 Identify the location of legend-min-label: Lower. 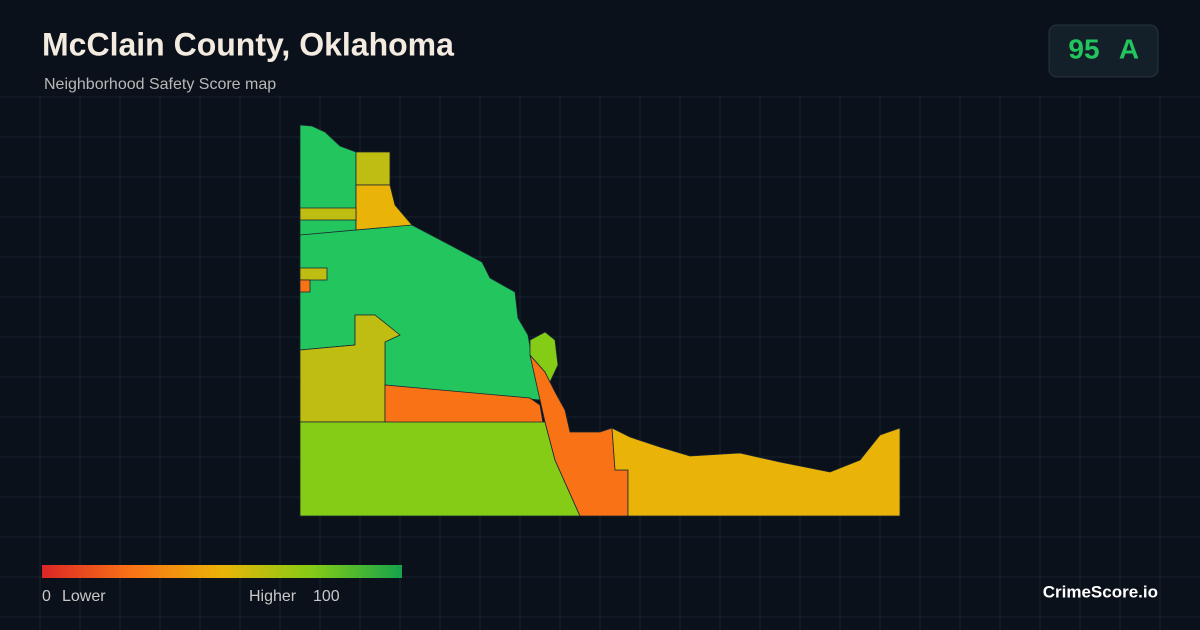
(84, 596).